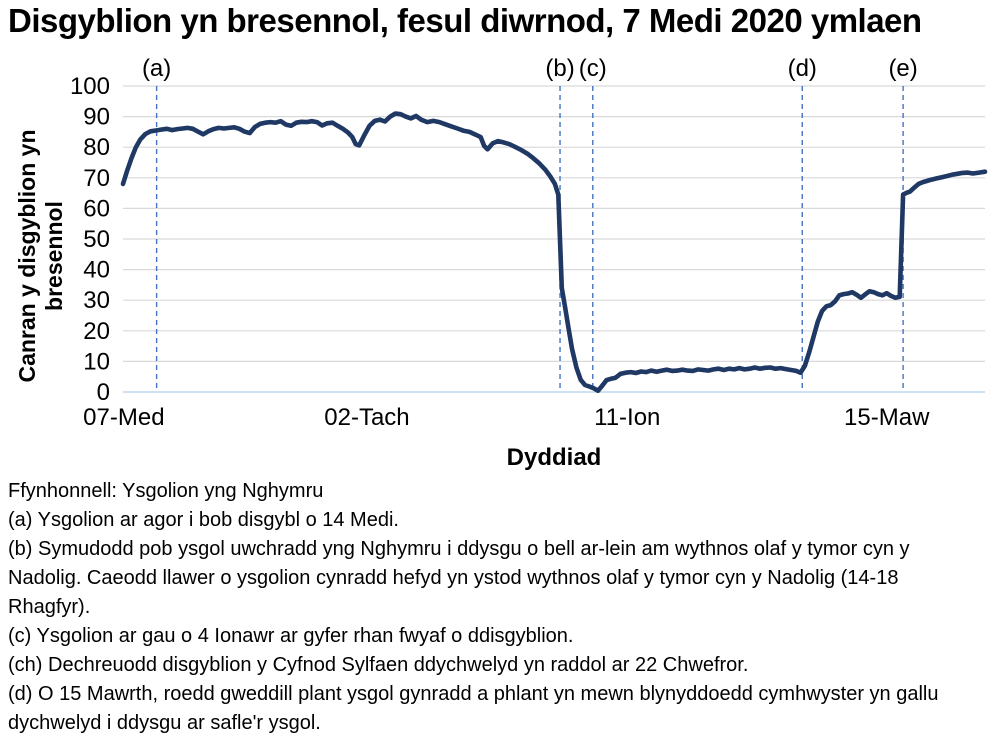 The image size is (996, 748). I want to click on annotation-label-a: (a), so click(156, 68).